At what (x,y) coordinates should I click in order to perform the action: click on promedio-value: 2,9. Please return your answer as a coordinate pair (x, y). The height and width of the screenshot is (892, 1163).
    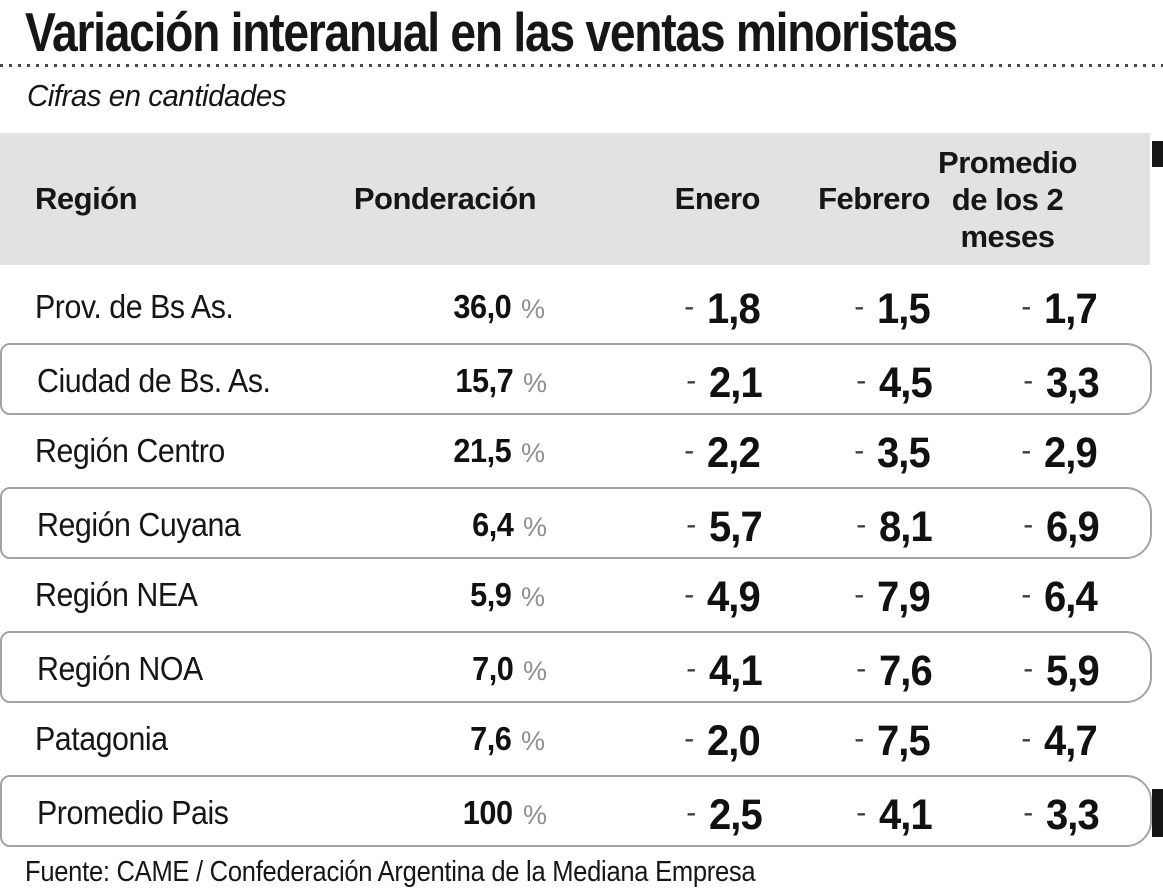
    Looking at the image, I should click on (1071, 453).